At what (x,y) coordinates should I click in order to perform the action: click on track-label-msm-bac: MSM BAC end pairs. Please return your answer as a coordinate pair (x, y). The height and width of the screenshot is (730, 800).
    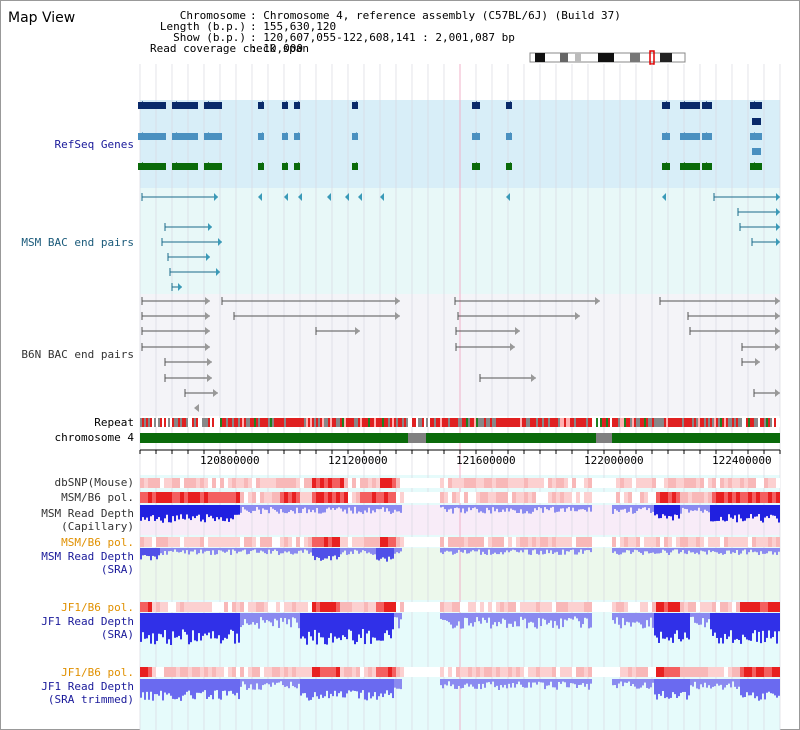
    Looking at the image, I should click on (77, 242).